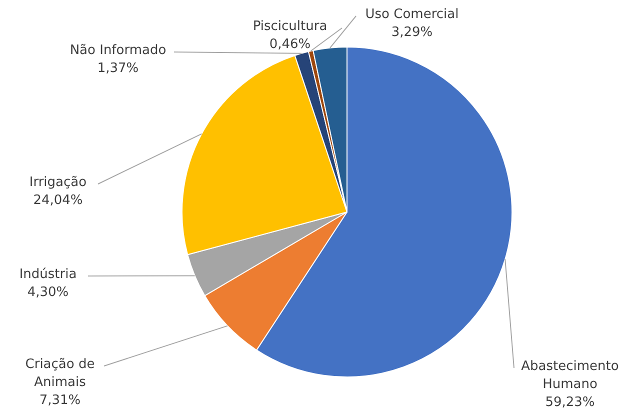 This screenshot has height=420, width=632. Describe the element at coordinates (60, 400) in the screenshot. I see `data-label: 7,31%` at that location.